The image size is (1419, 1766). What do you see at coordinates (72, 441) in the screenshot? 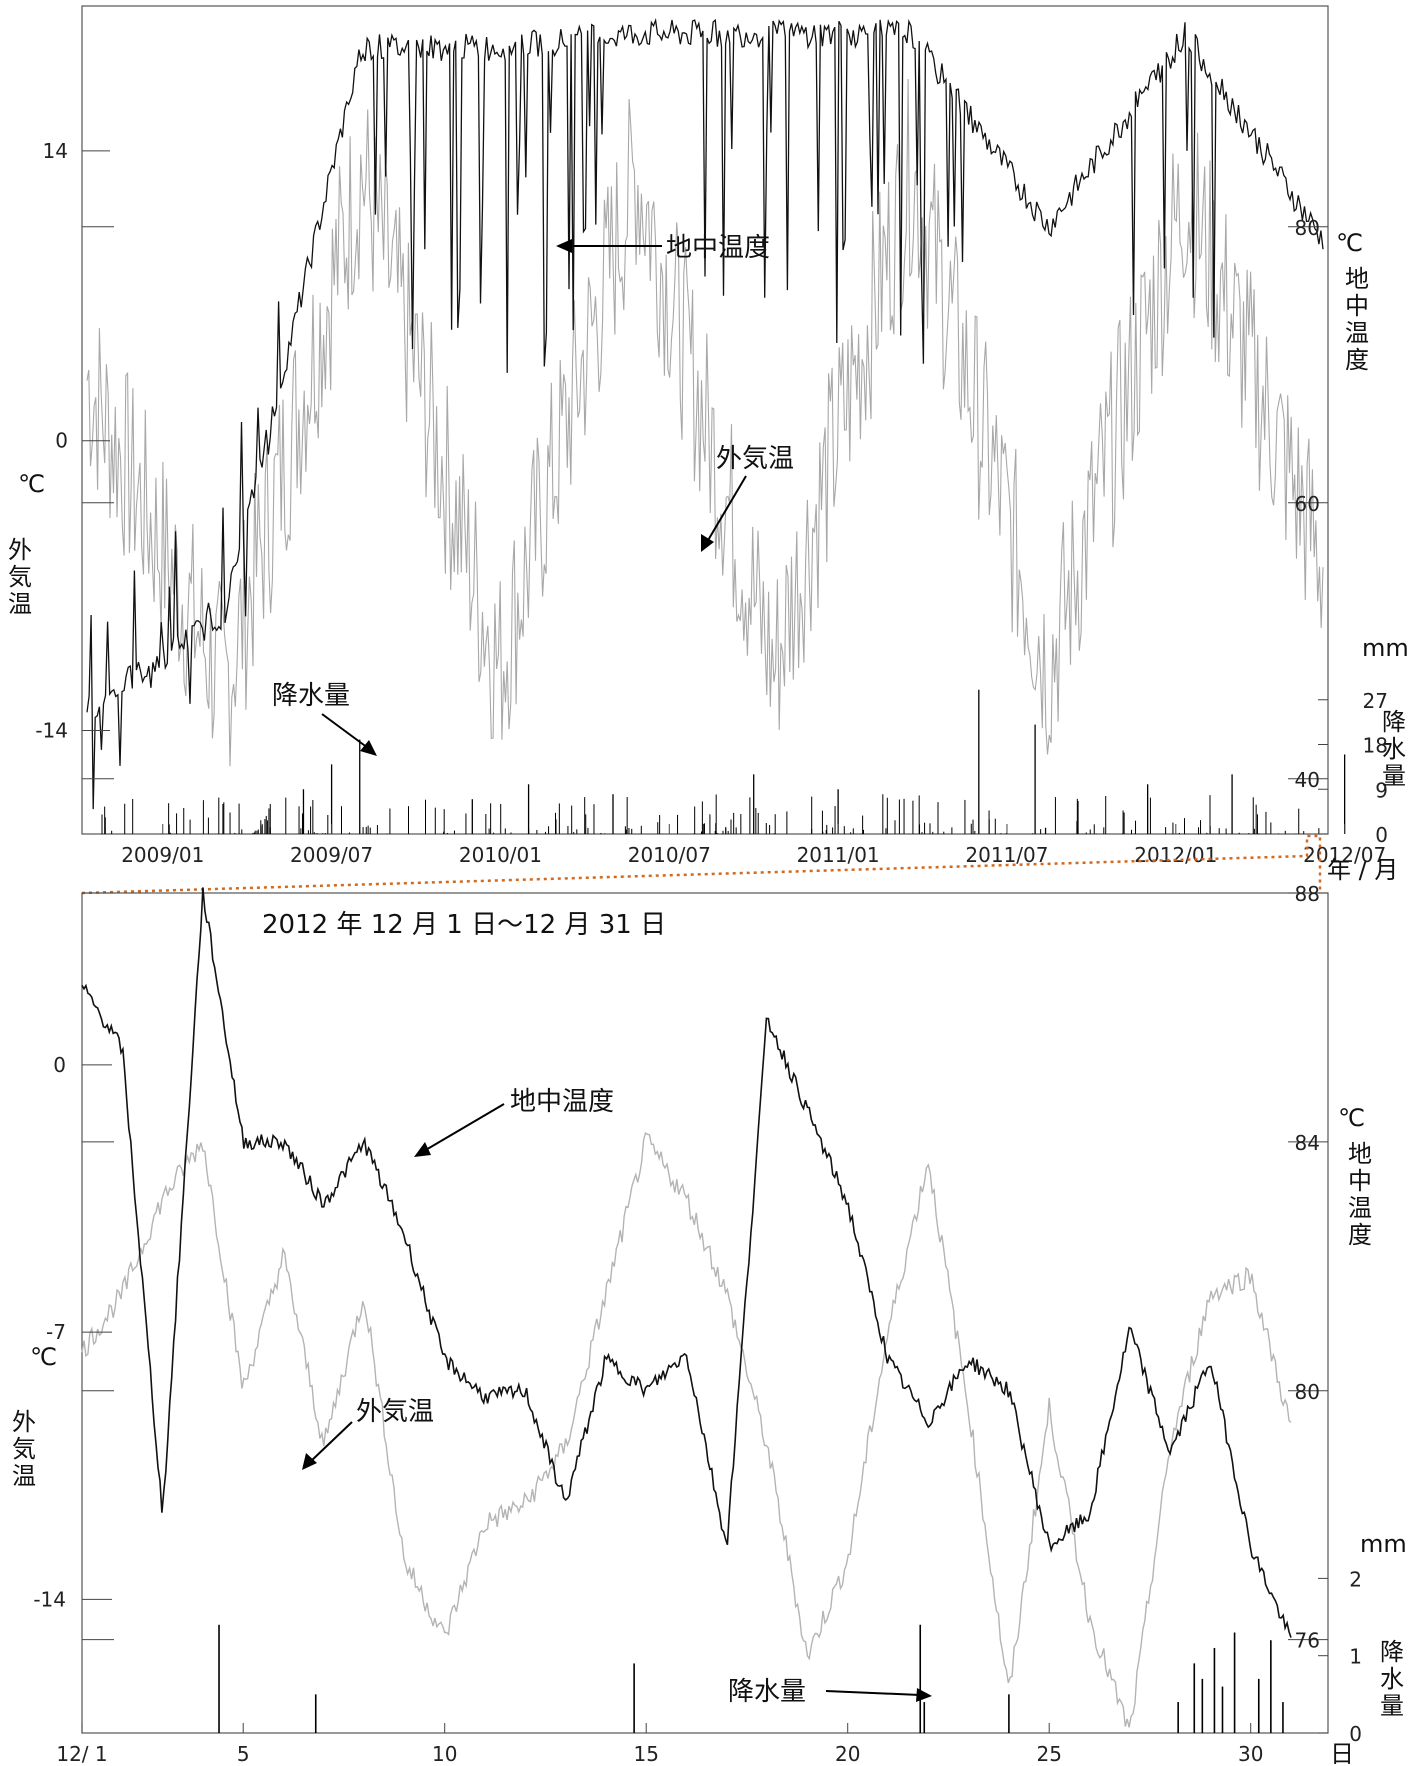
I see `top-left-axis: 14 0 -14` at bounding box center [72, 441].